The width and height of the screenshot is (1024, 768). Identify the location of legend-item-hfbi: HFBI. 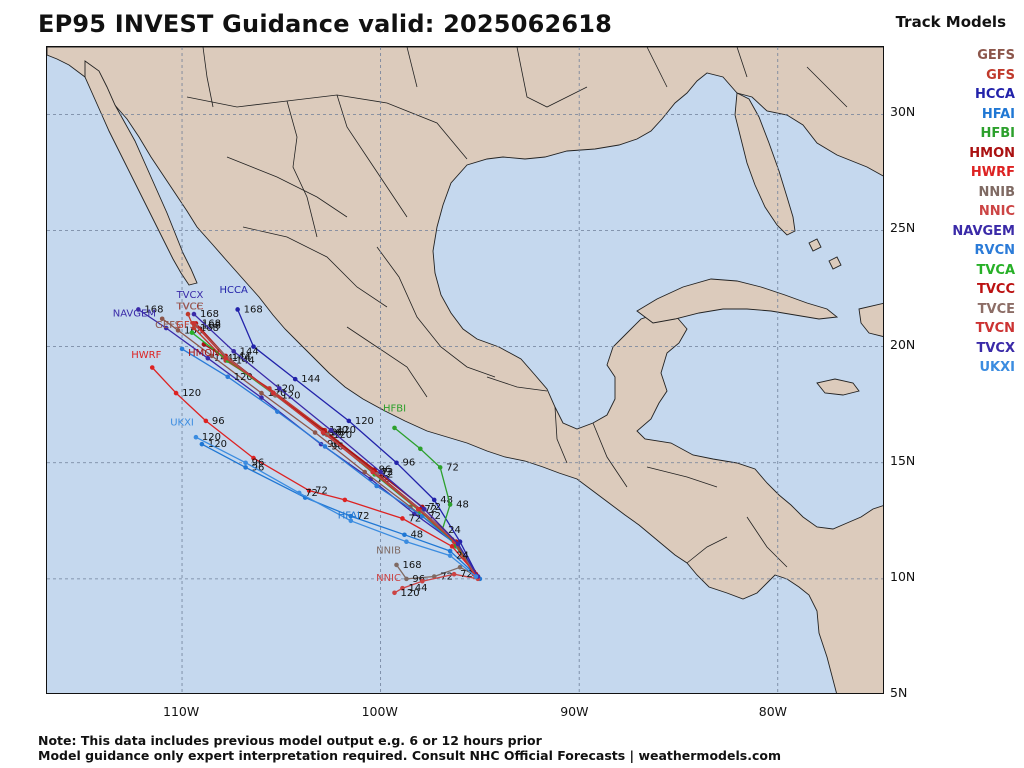
(997, 133).